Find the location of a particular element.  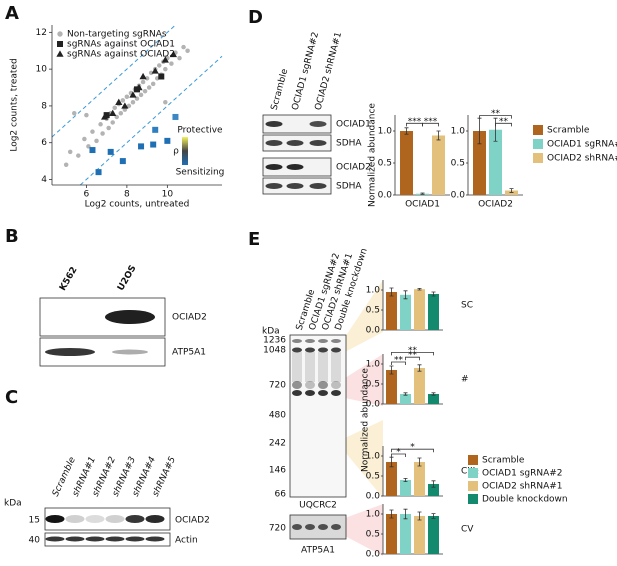

y-tick-label: 6 is located at coordinates (44, 143).